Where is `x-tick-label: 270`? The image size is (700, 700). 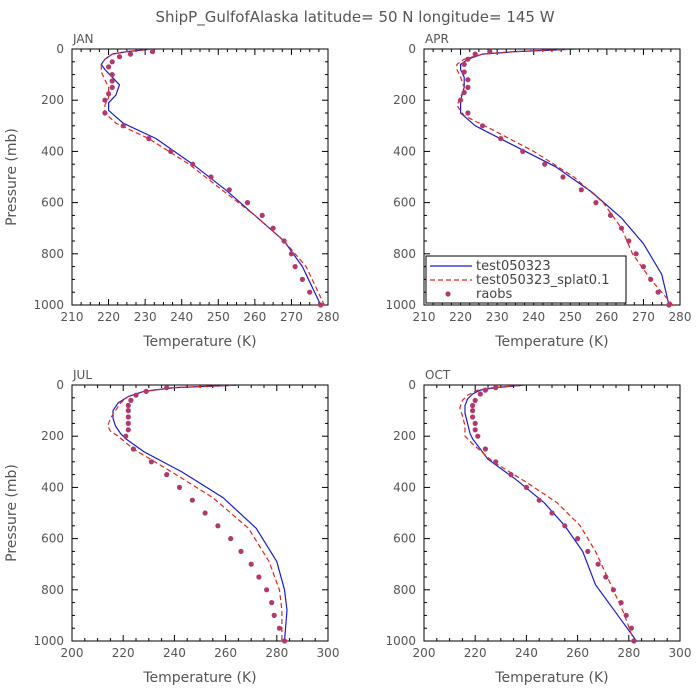
x-tick-label: 270 is located at coordinates (643, 317).